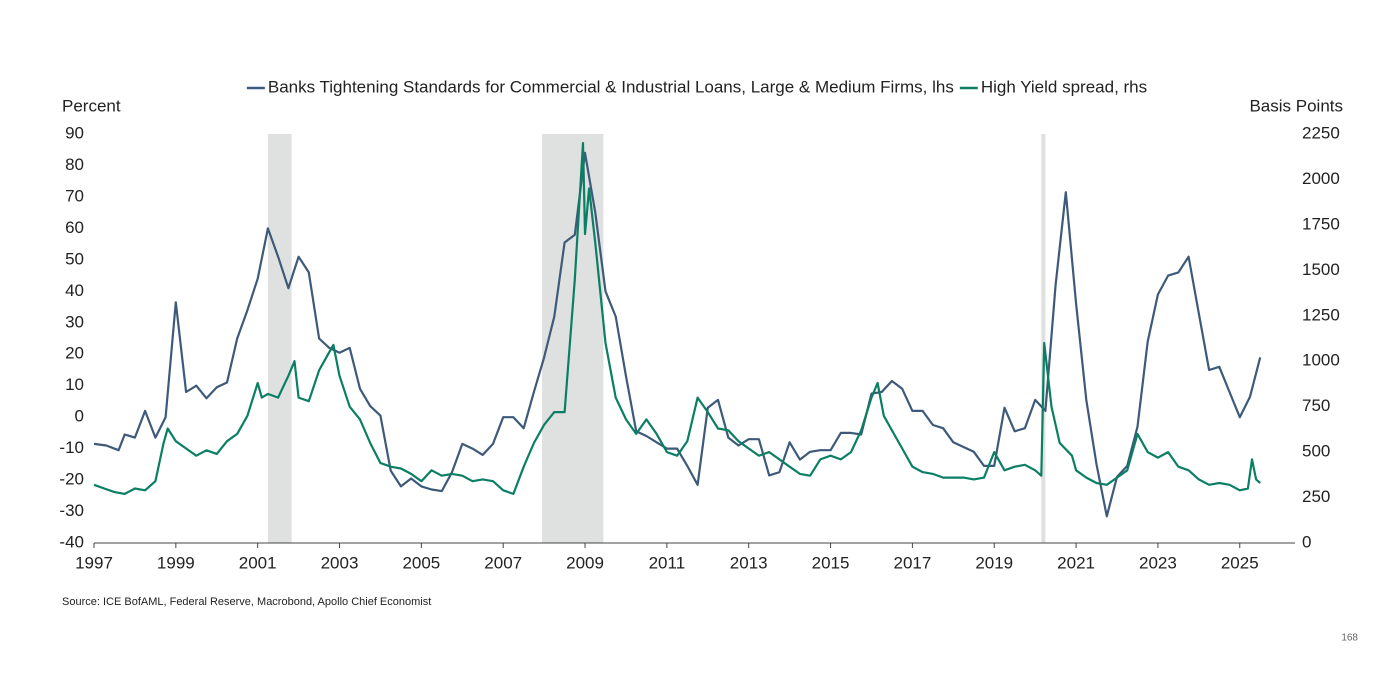  Describe the element at coordinates (749, 562) in the screenshot. I see `x-tick-label: 2013` at that location.